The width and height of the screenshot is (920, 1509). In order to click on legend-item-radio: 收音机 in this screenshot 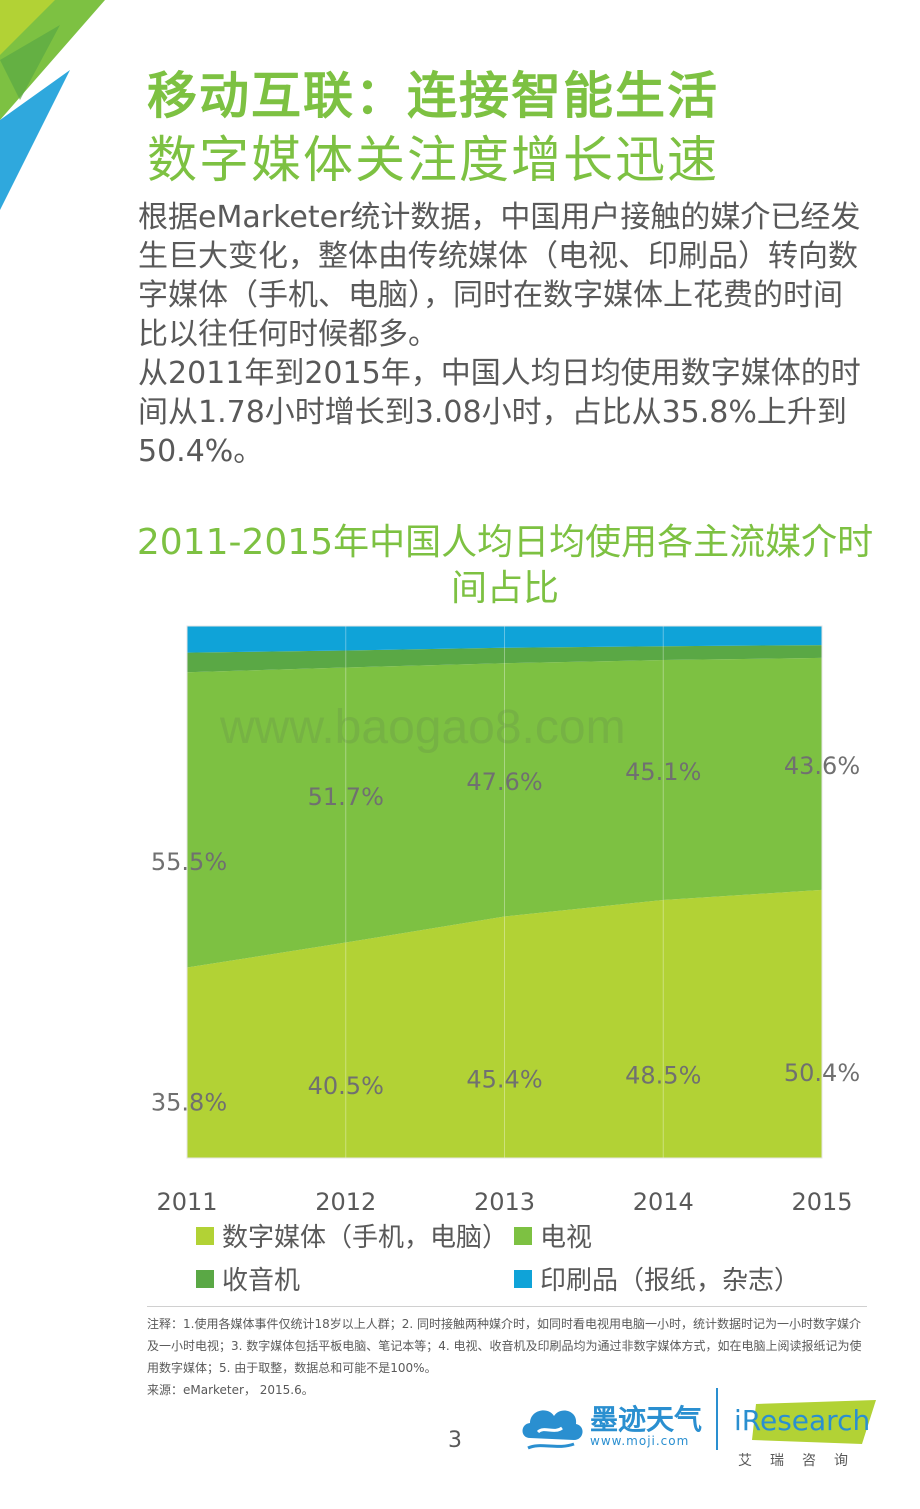, I will do `click(248, 1278)`.